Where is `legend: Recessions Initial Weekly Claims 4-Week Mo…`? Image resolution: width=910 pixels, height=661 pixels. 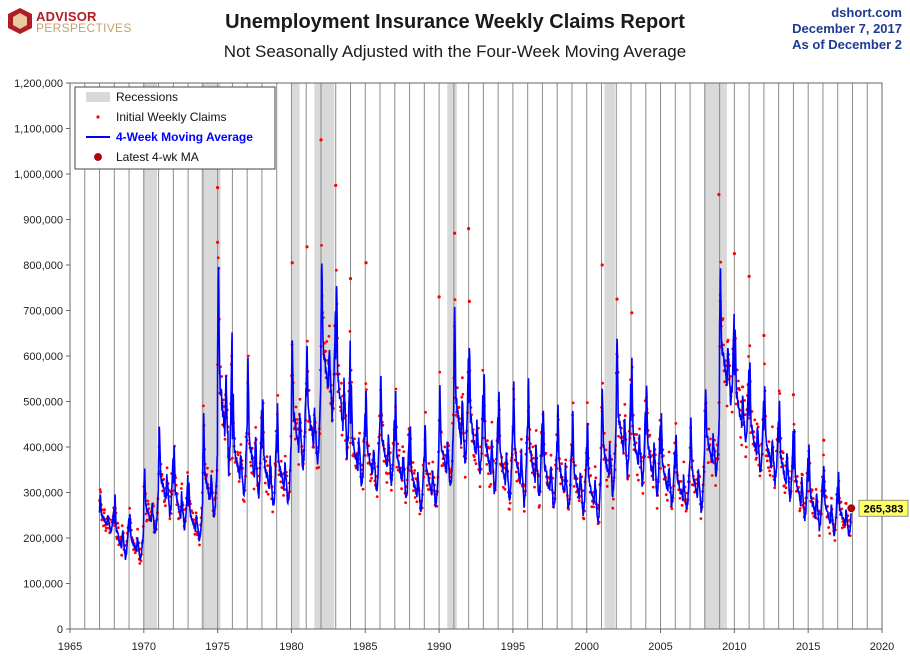 legend: Recessions Initial Weekly Claims 4-Week Mo… is located at coordinates (175, 128).